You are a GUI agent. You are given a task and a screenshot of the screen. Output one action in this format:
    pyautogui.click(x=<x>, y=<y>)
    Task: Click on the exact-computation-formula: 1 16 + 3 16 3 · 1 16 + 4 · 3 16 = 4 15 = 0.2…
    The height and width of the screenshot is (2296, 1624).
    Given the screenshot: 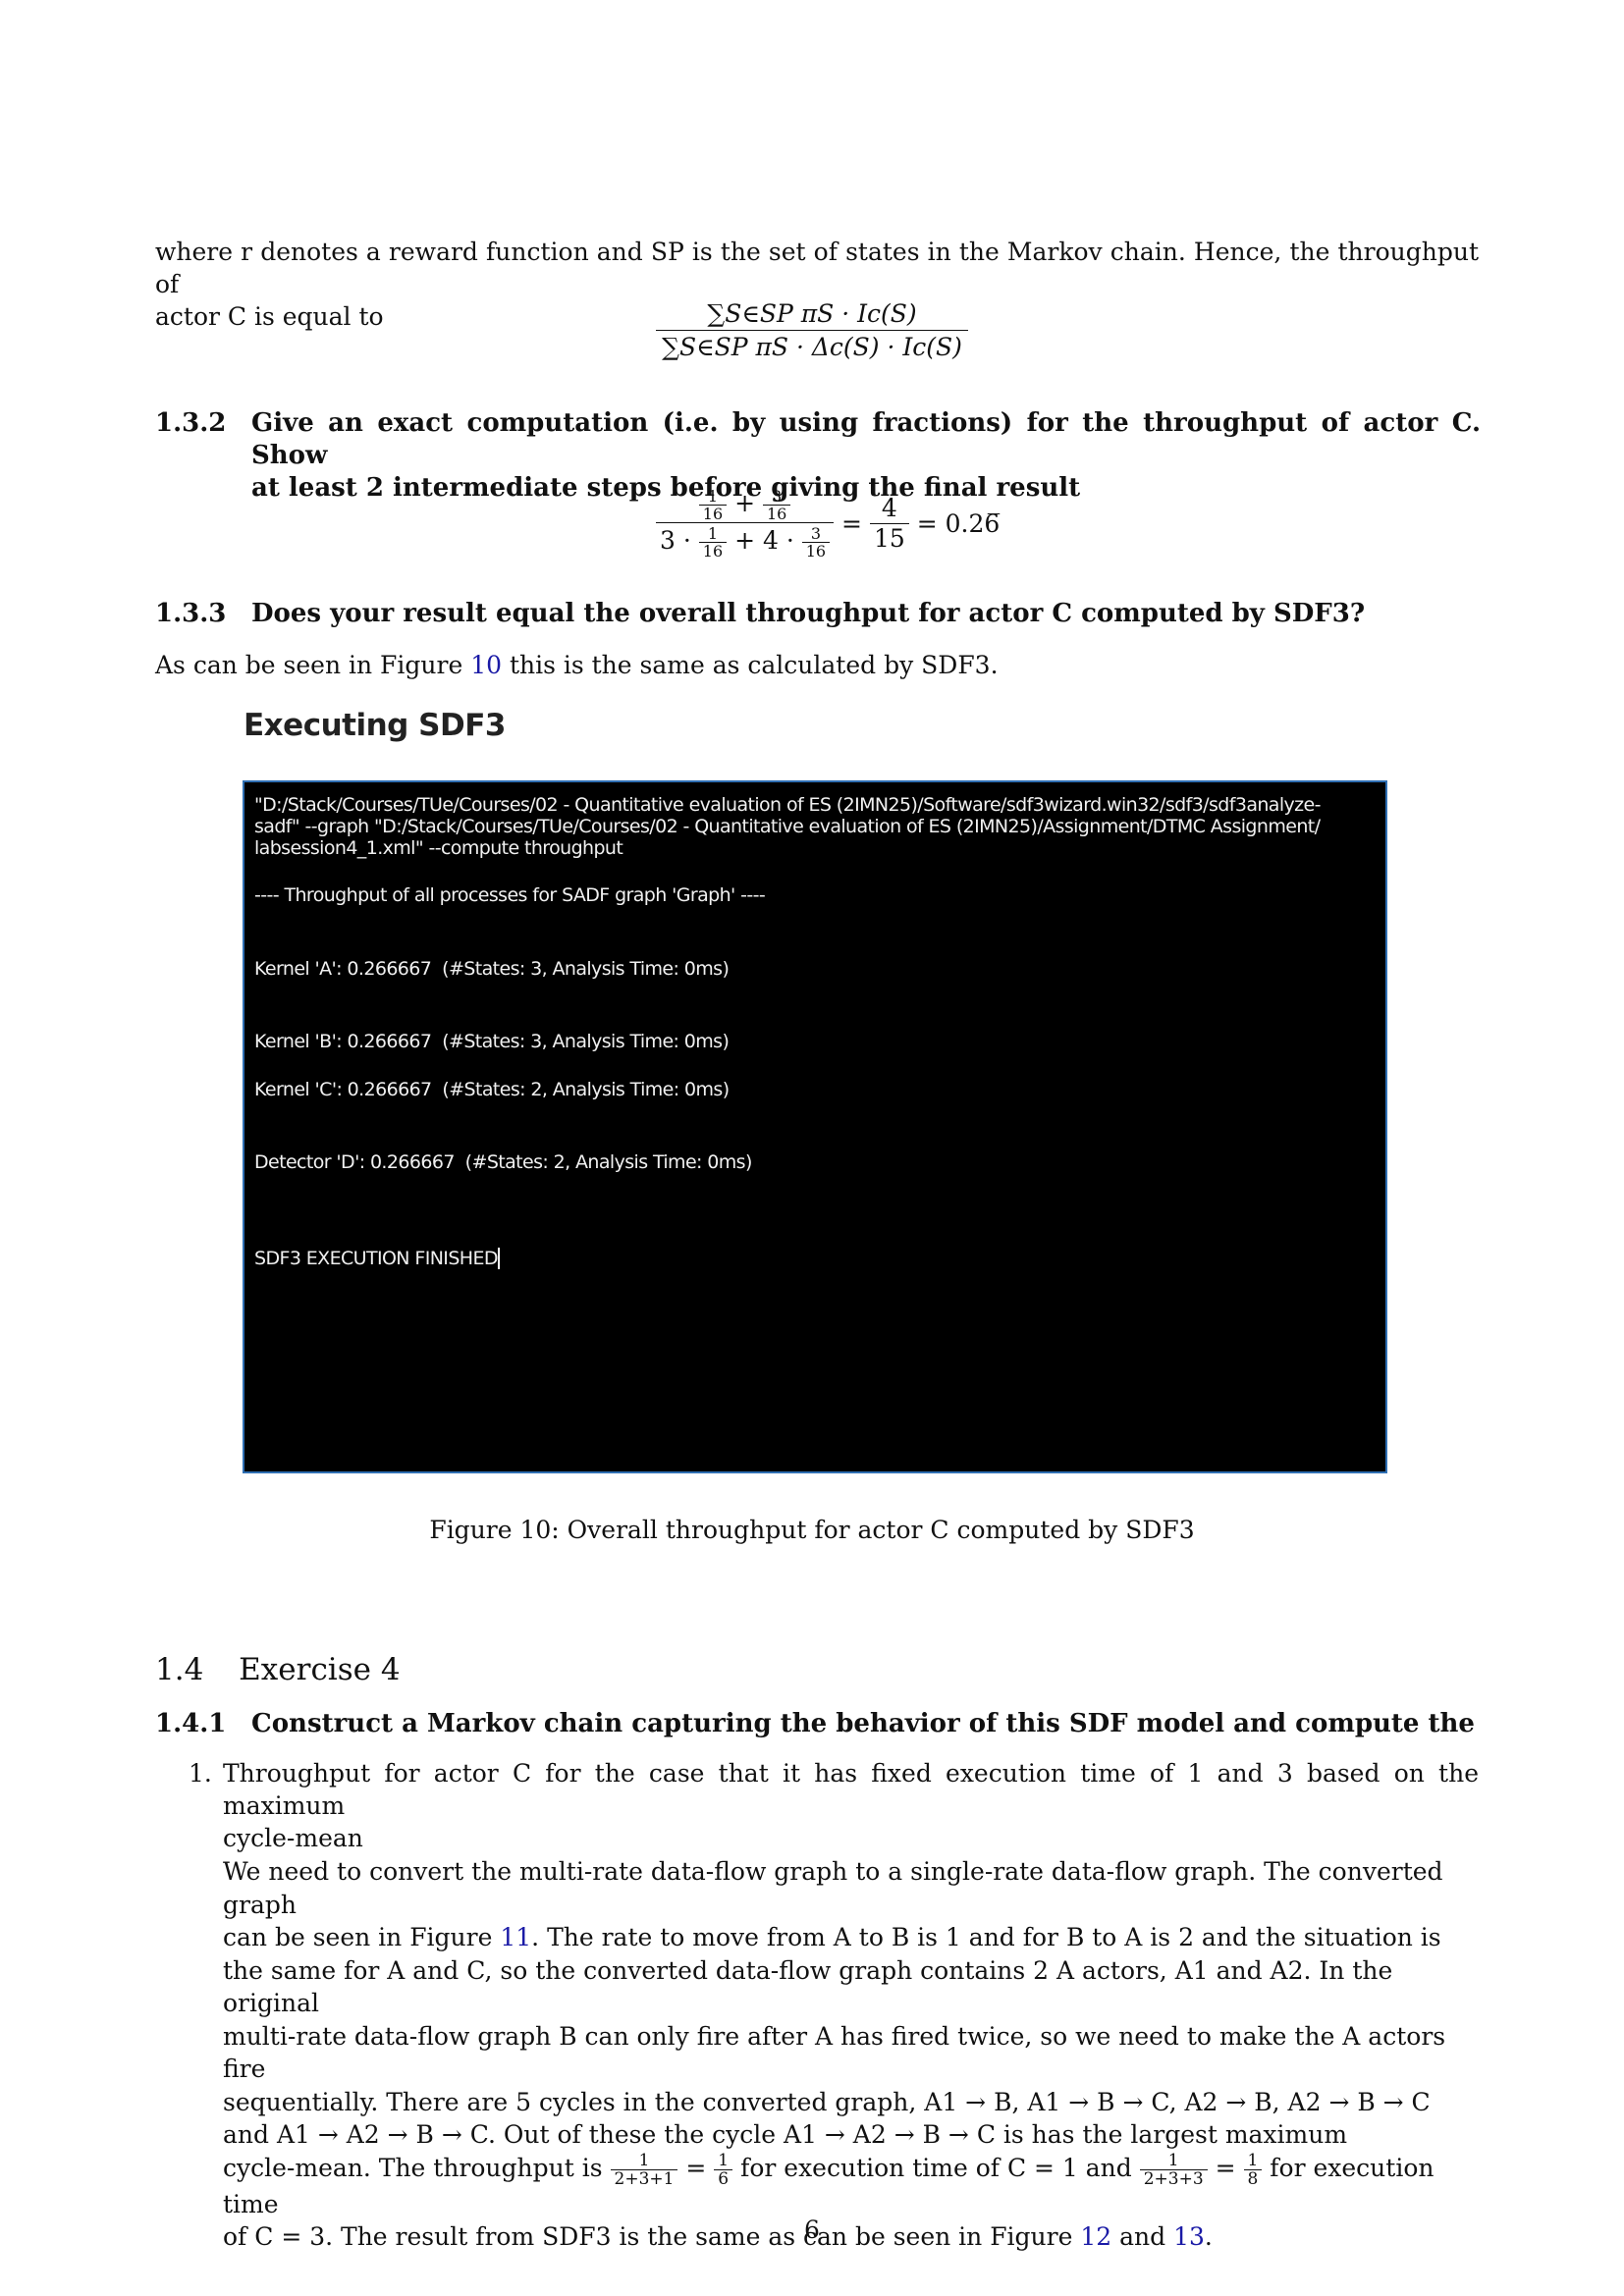 What is the action you would take?
    pyautogui.click(x=852, y=524)
    